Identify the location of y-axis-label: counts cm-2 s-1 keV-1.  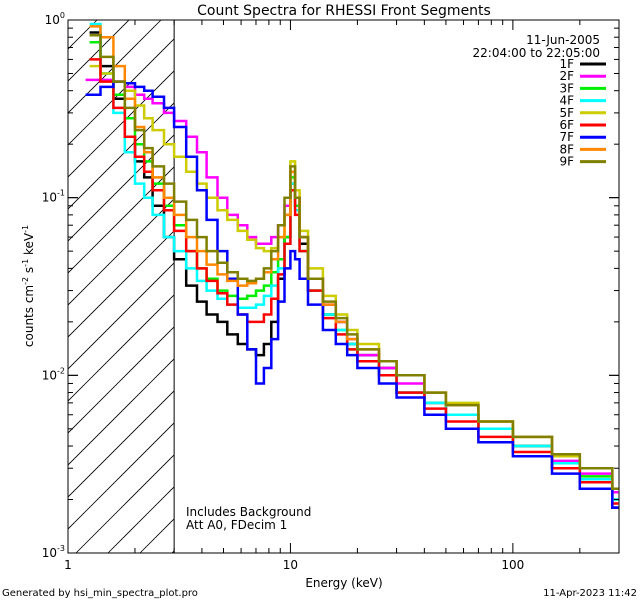
(28, 286).